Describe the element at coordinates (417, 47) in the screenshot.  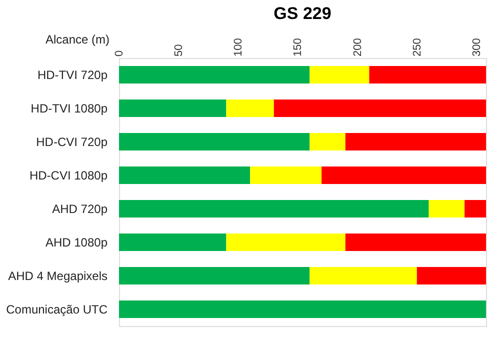
I see `x-tick-label: 250` at that location.